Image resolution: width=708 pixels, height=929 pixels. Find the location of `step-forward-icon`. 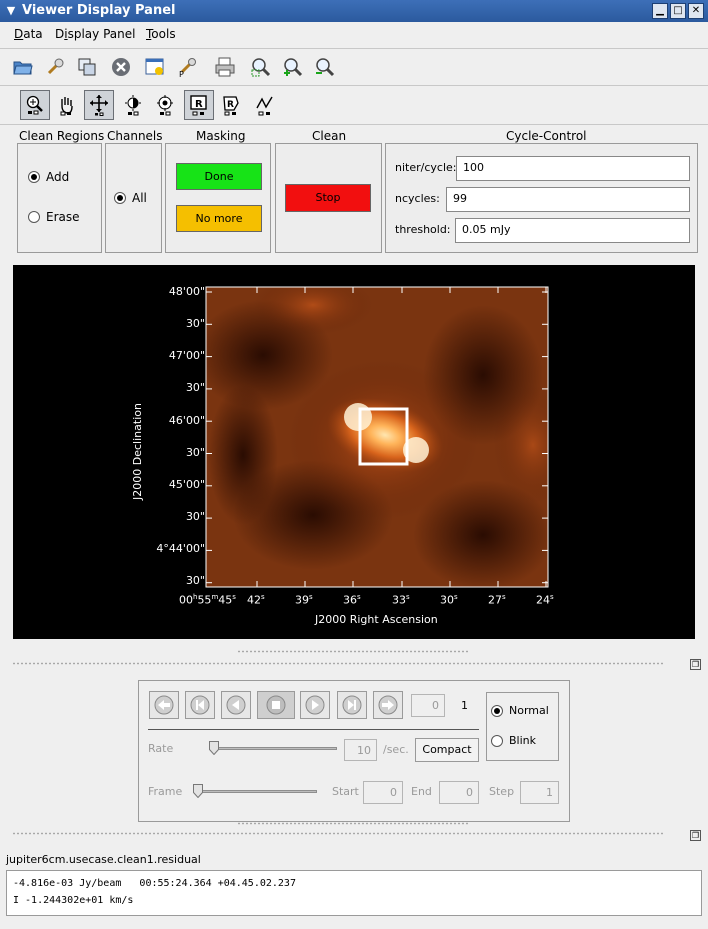

step-forward-icon is located at coordinates (315, 705).